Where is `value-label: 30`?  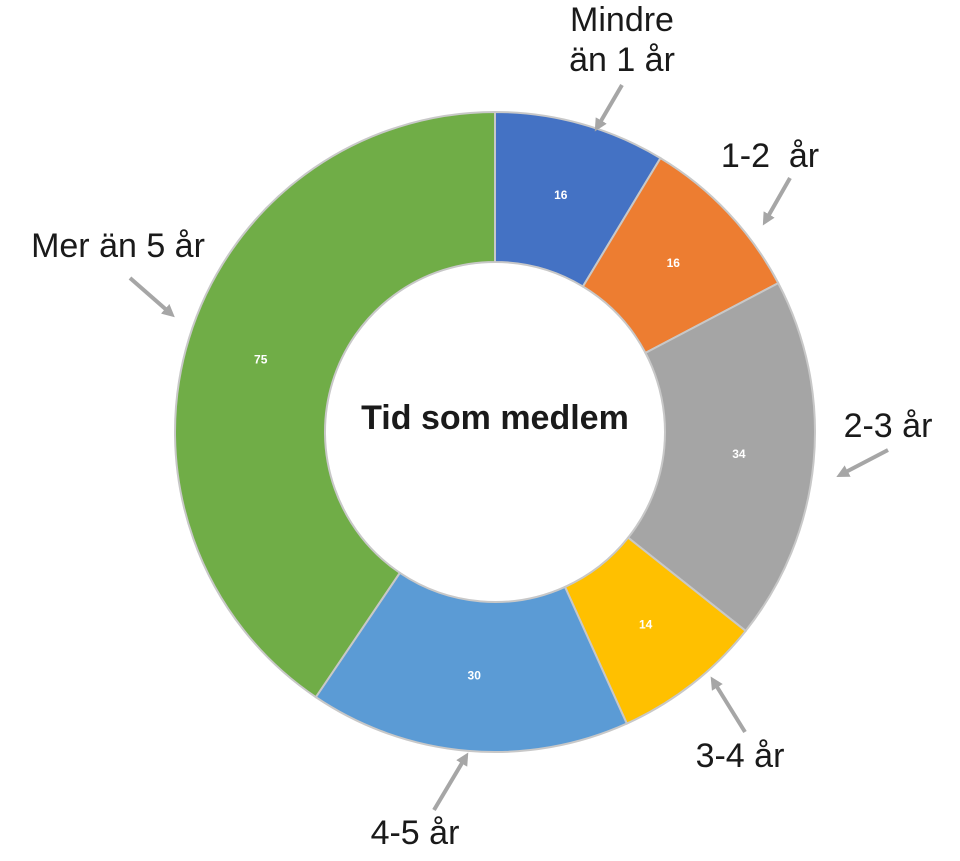 value-label: 30 is located at coordinates (475, 675).